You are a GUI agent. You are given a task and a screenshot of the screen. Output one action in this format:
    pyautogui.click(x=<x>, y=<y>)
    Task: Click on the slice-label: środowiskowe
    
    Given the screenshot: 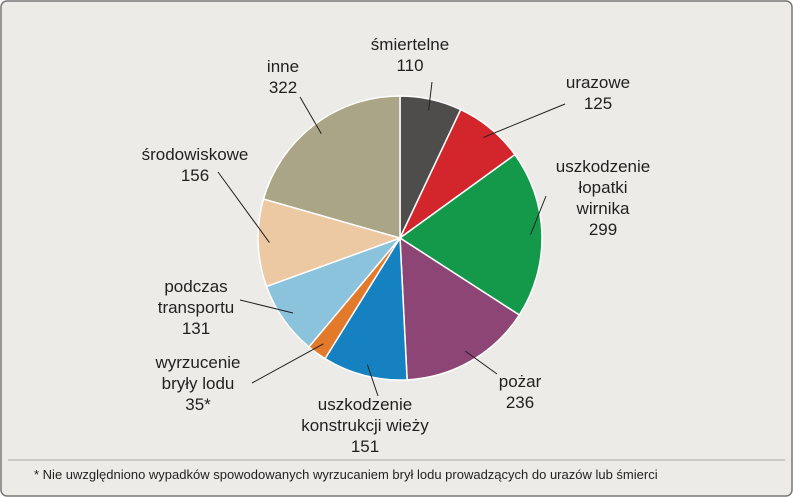 What is the action you would take?
    pyautogui.click(x=195, y=154)
    